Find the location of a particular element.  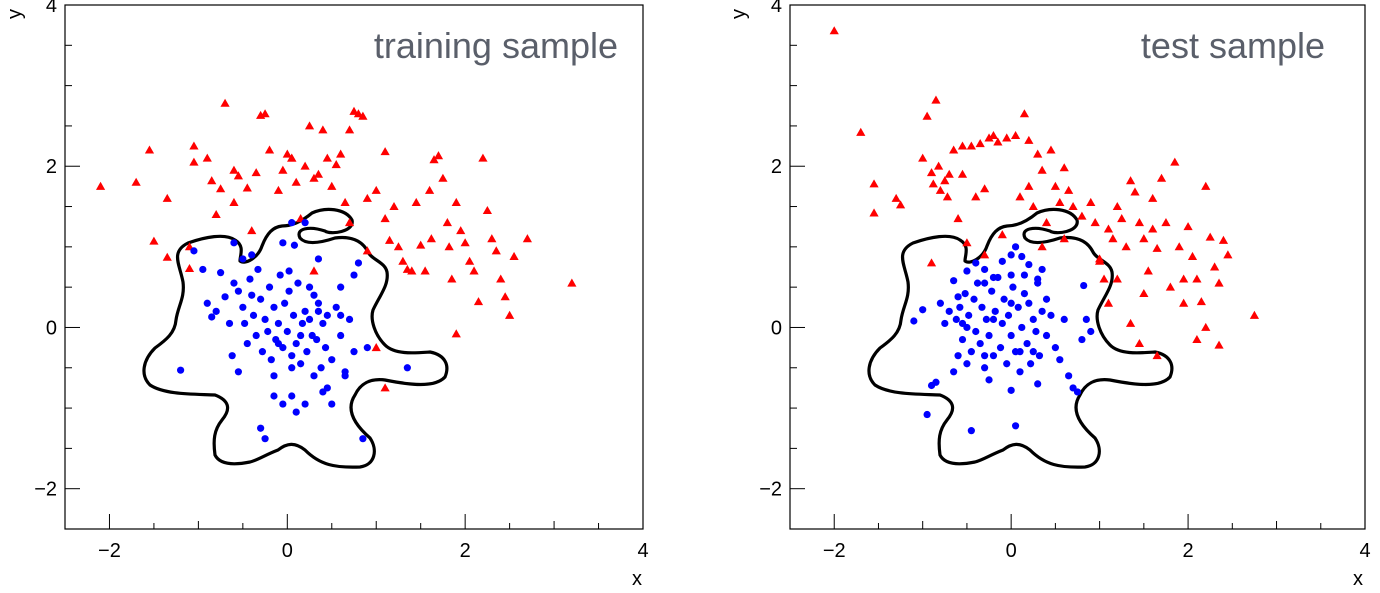

x-tick-label: 0 is located at coordinates (1011, 551).